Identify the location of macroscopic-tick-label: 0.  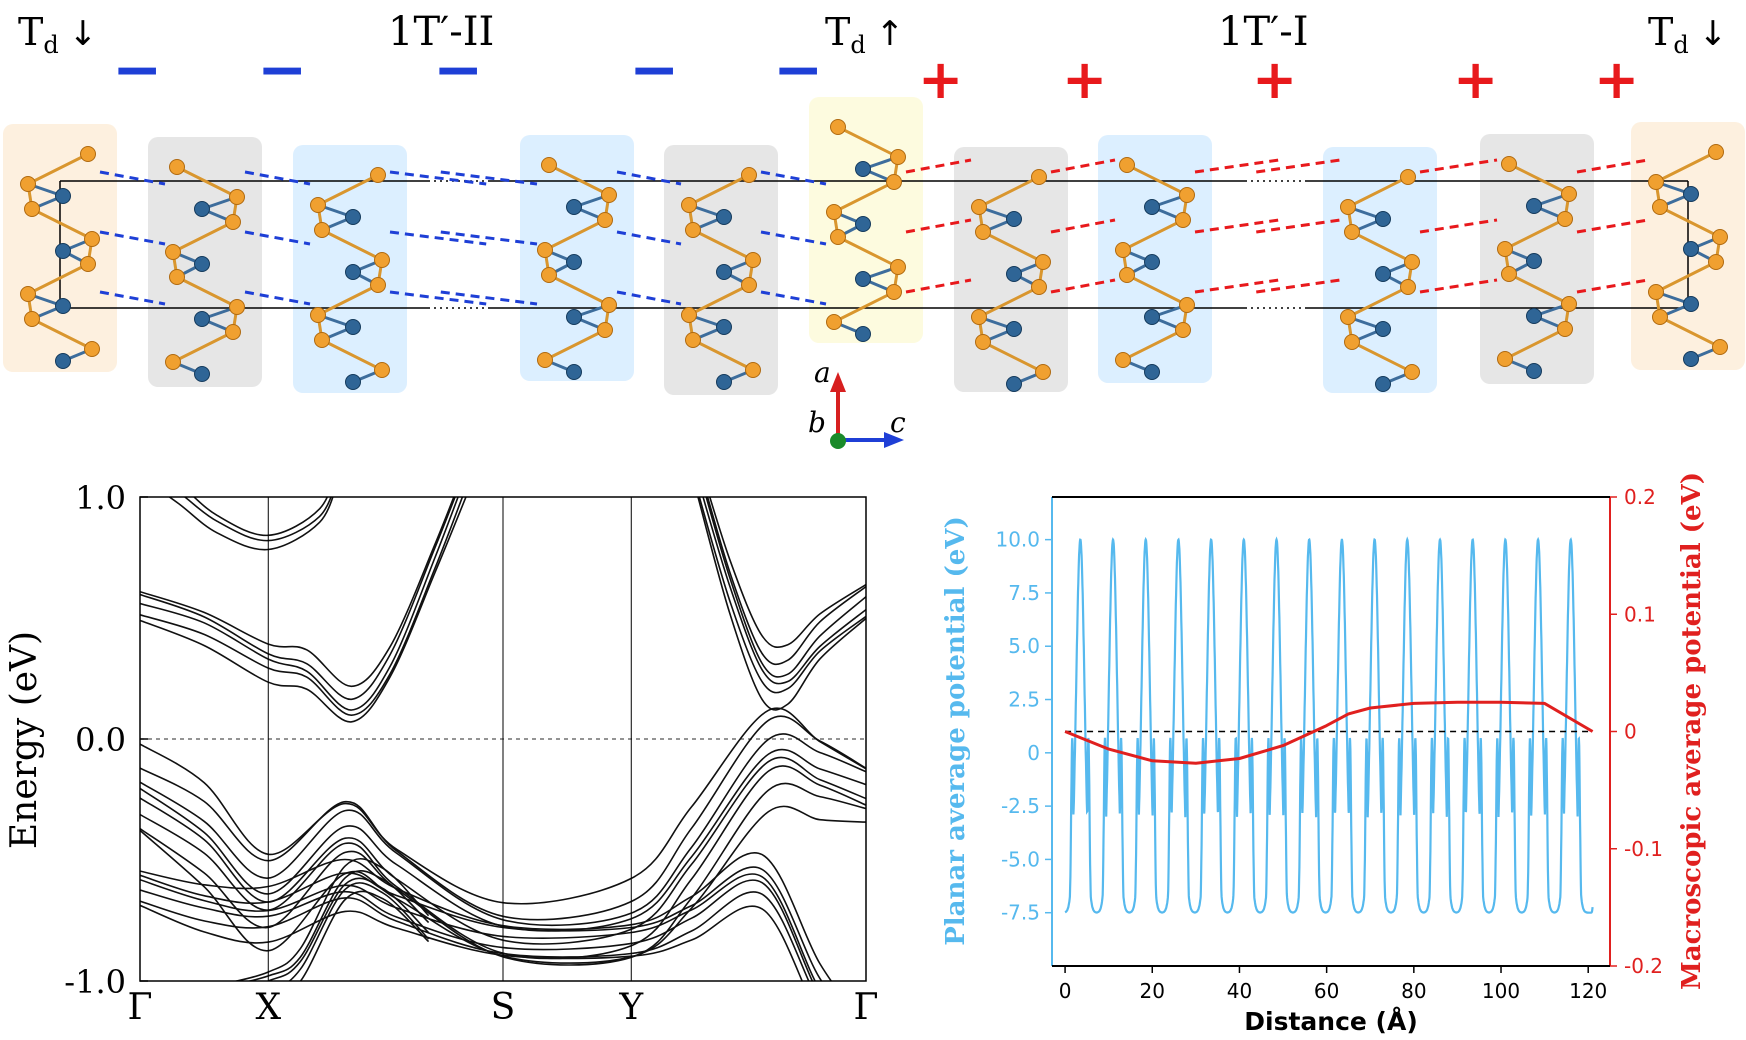
(1630, 732).